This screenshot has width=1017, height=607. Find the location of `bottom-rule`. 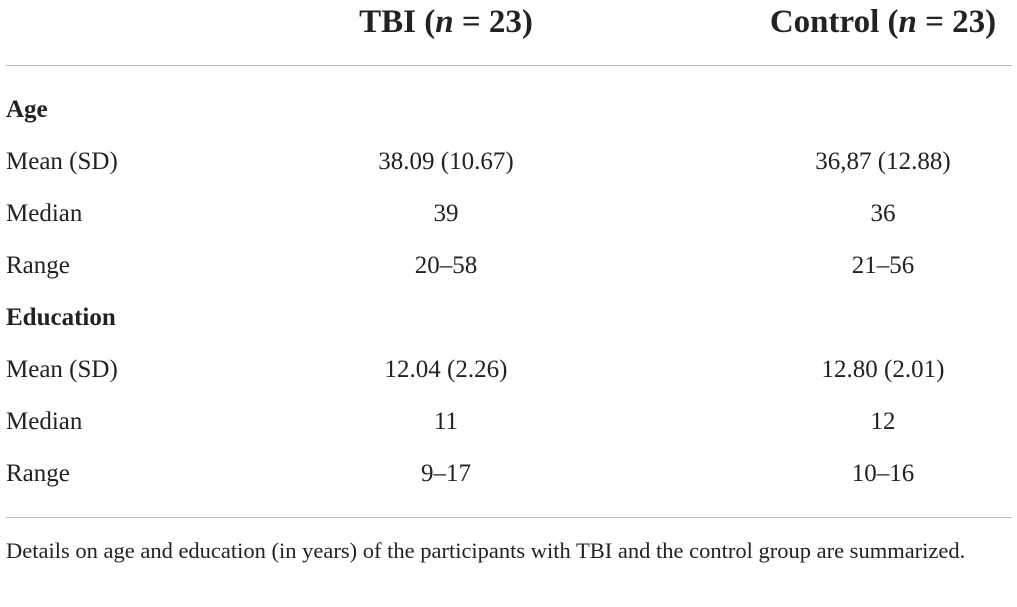

bottom-rule is located at coordinates (509, 517).